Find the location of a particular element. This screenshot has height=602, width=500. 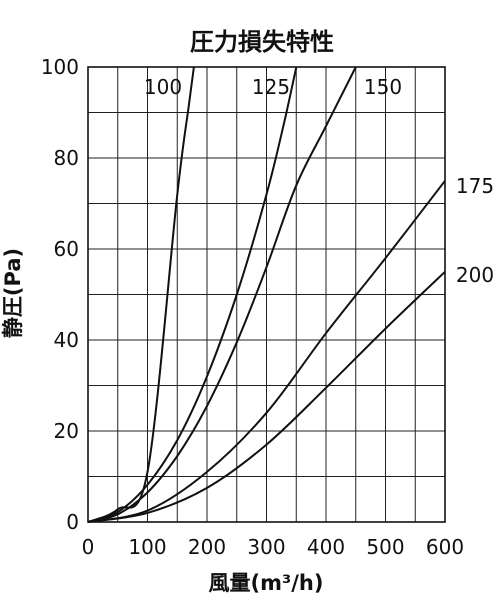

curve-label-200: 200 is located at coordinates (475, 275).